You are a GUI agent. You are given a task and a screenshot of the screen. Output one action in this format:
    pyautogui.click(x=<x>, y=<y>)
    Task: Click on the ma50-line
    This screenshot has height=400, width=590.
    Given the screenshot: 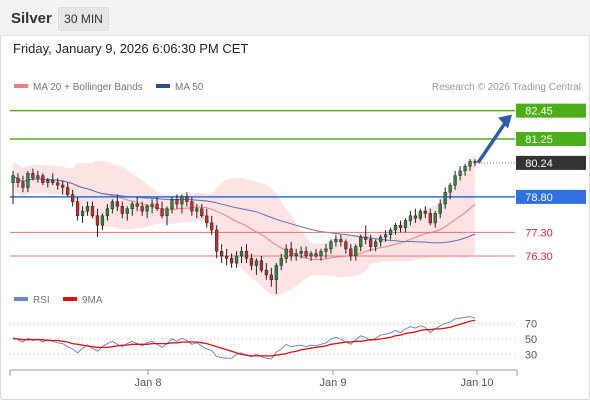 What is the action you would take?
    pyautogui.click(x=244, y=209)
    